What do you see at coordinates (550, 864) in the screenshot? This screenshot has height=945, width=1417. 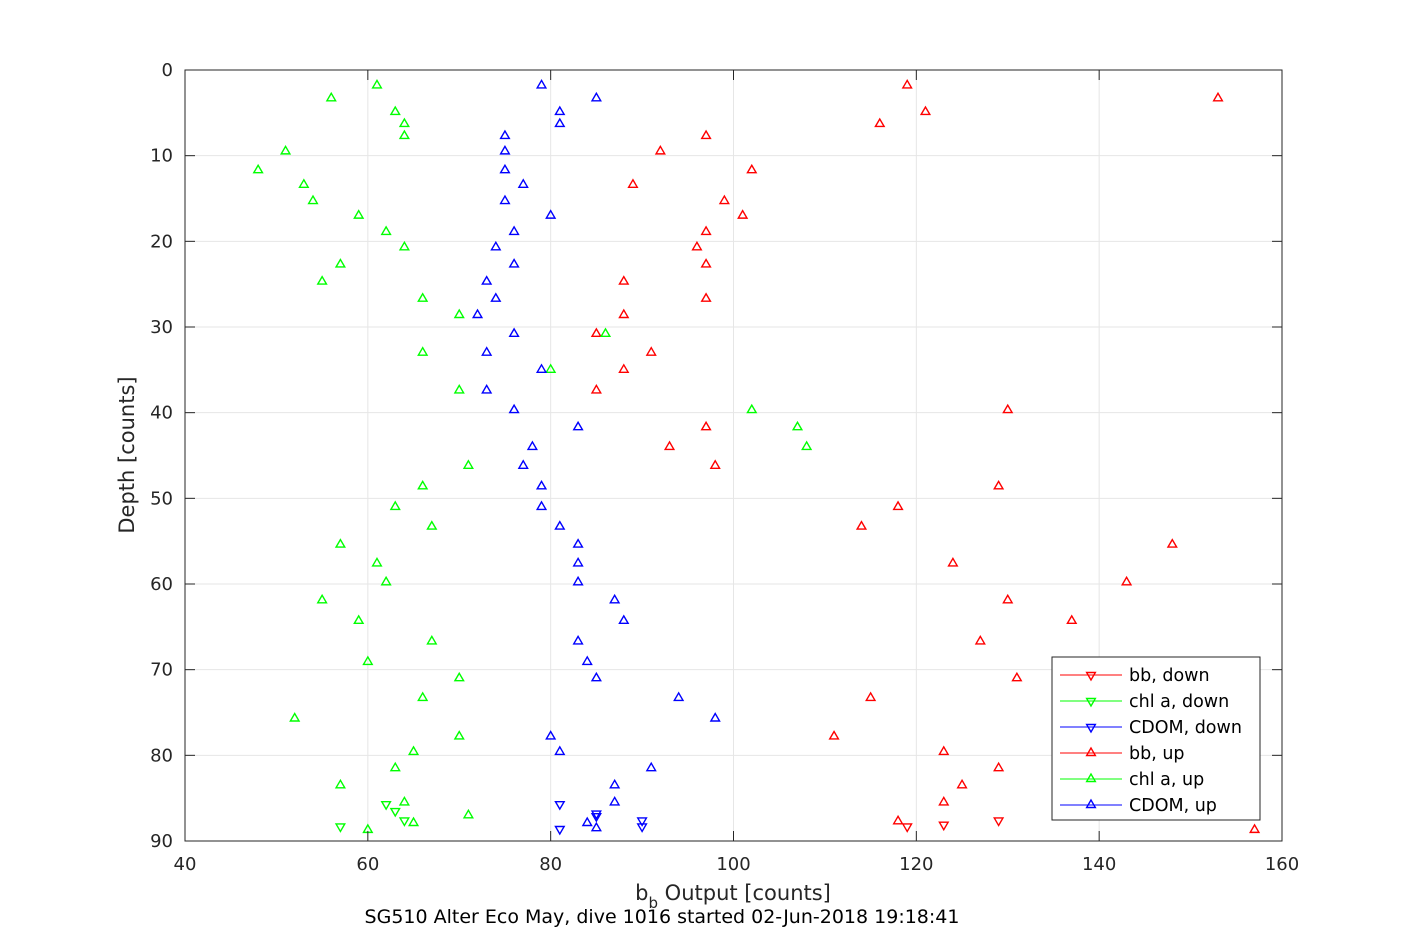 I see `x-tick-label: 80` at bounding box center [550, 864].